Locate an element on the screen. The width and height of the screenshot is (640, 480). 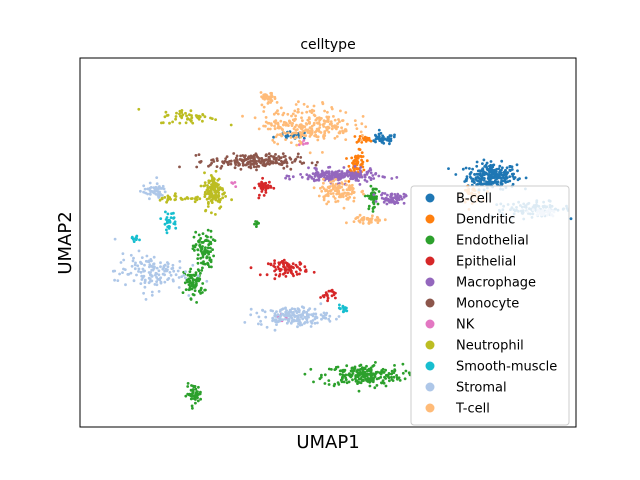
legend-label: T-cell is located at coordinates (472, 409).